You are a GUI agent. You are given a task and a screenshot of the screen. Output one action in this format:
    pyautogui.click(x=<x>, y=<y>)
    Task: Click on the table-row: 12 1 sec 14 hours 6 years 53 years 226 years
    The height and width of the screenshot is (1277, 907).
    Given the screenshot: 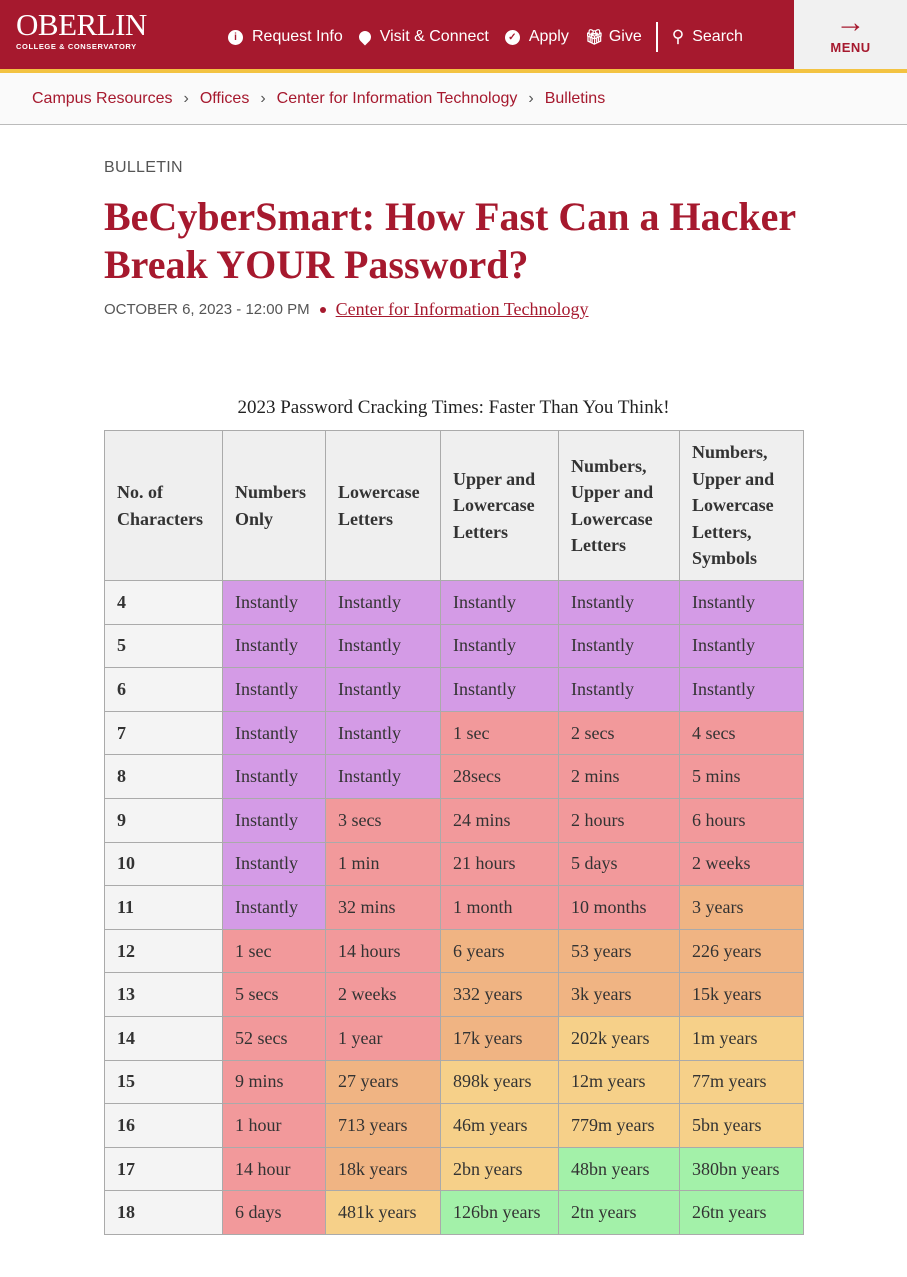 What is the action you would take?
    pyautogui.click(x=454, y=951)
    